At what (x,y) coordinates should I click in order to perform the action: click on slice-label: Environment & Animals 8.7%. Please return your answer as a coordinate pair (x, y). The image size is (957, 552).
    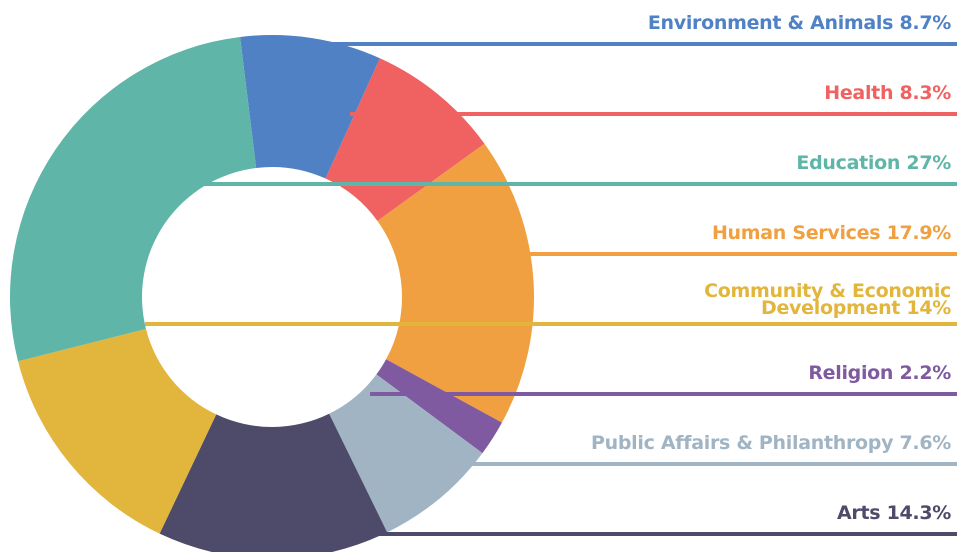
    Looking at the image, I should click on (799, 23).